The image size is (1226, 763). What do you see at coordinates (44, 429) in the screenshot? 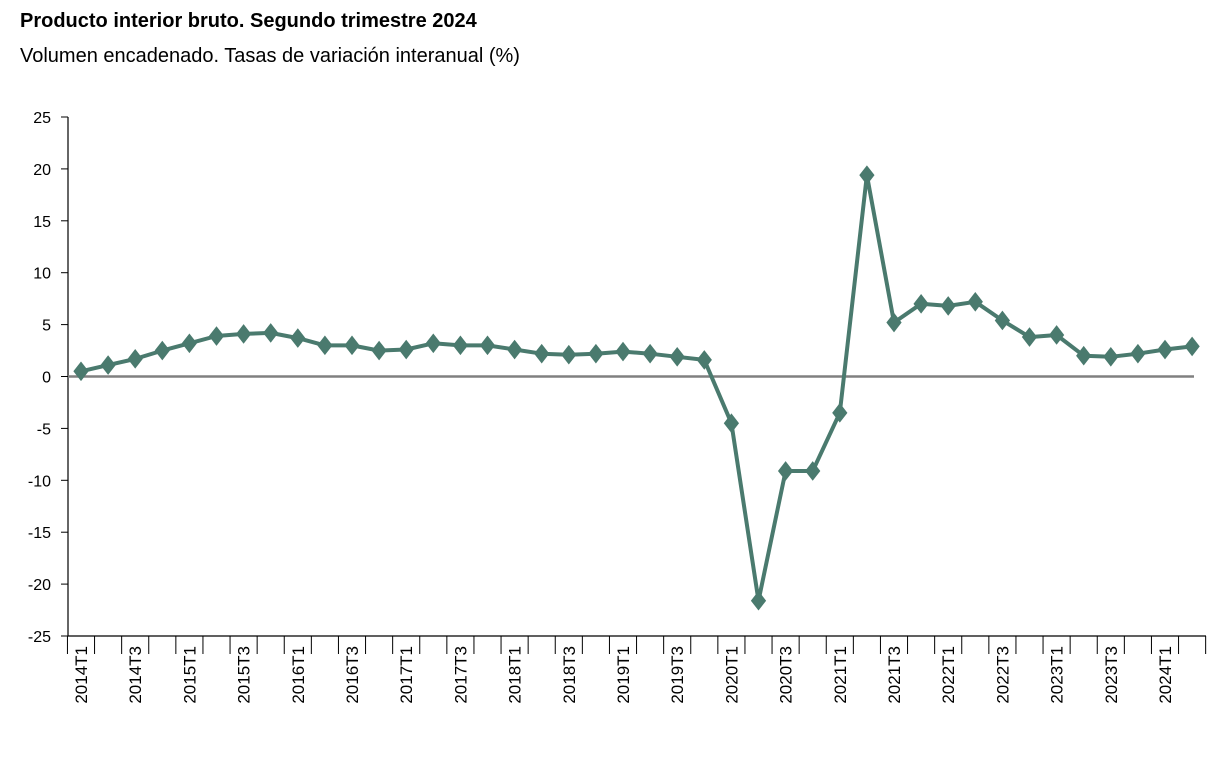
I see `y-tick-label: -5` at bounding box center [44, 429].